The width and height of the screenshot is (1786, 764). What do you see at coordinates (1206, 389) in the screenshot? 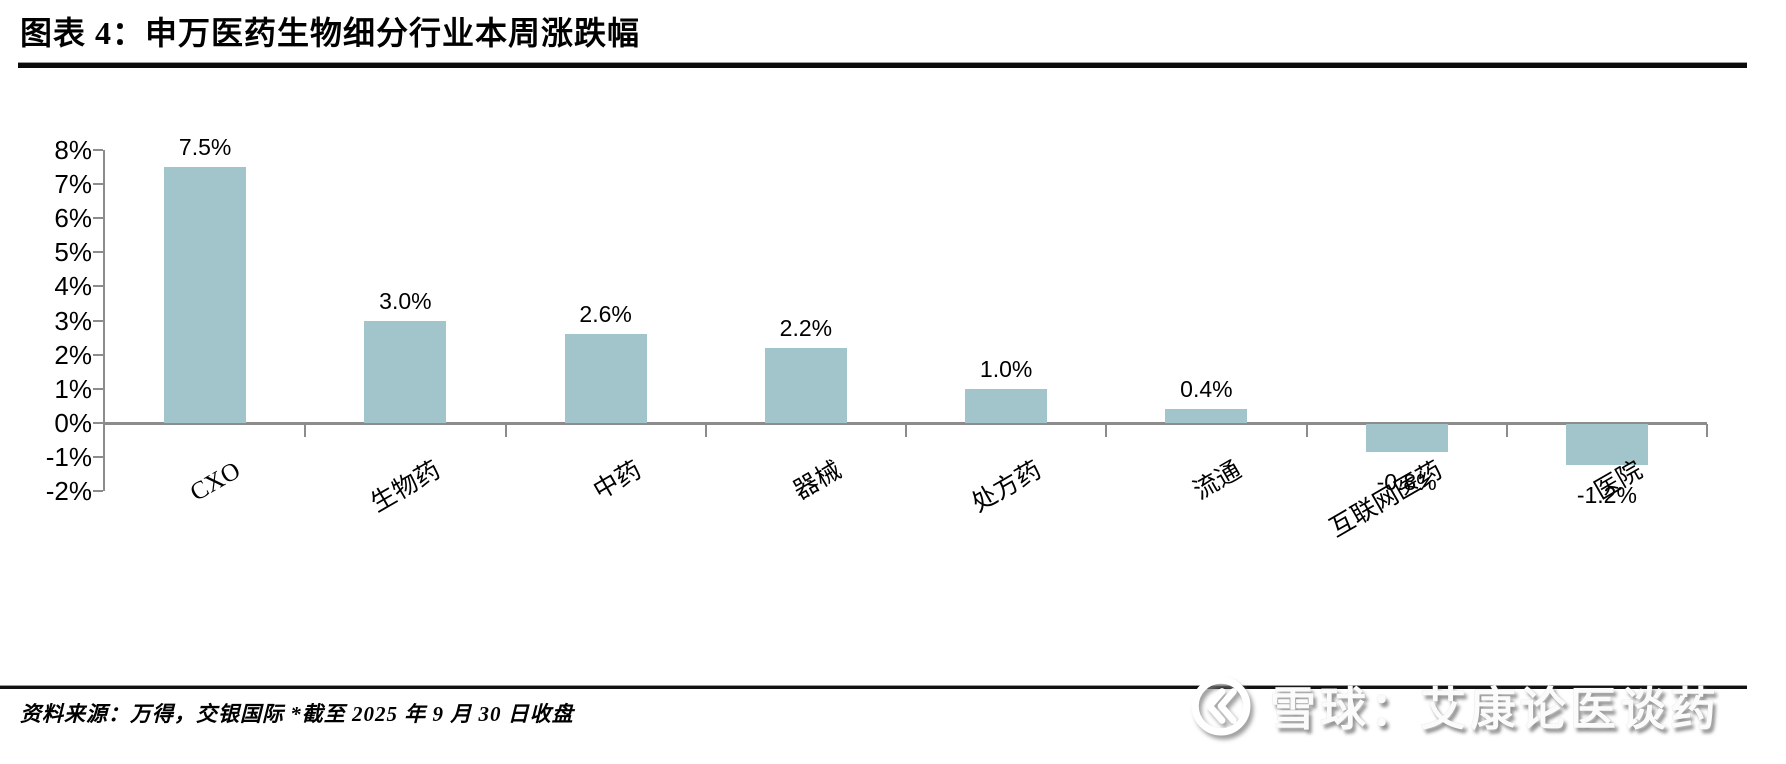
I see `bar-value-label: 0.4%` at bounding box center [1206, 389].